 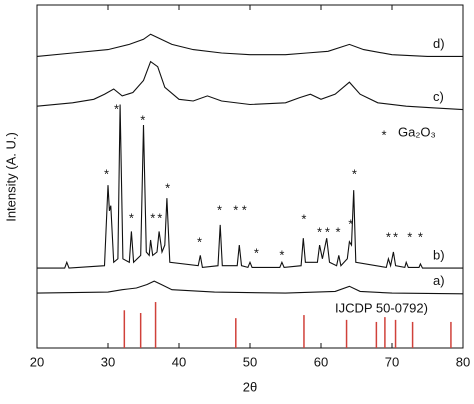 I want to click on series-label: c), so click(x=438, y=96).